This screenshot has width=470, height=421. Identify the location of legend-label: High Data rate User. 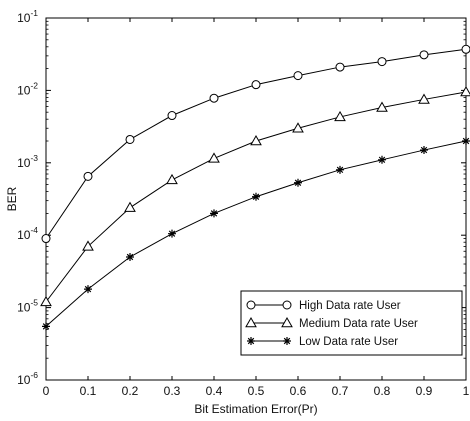
(350, 306).